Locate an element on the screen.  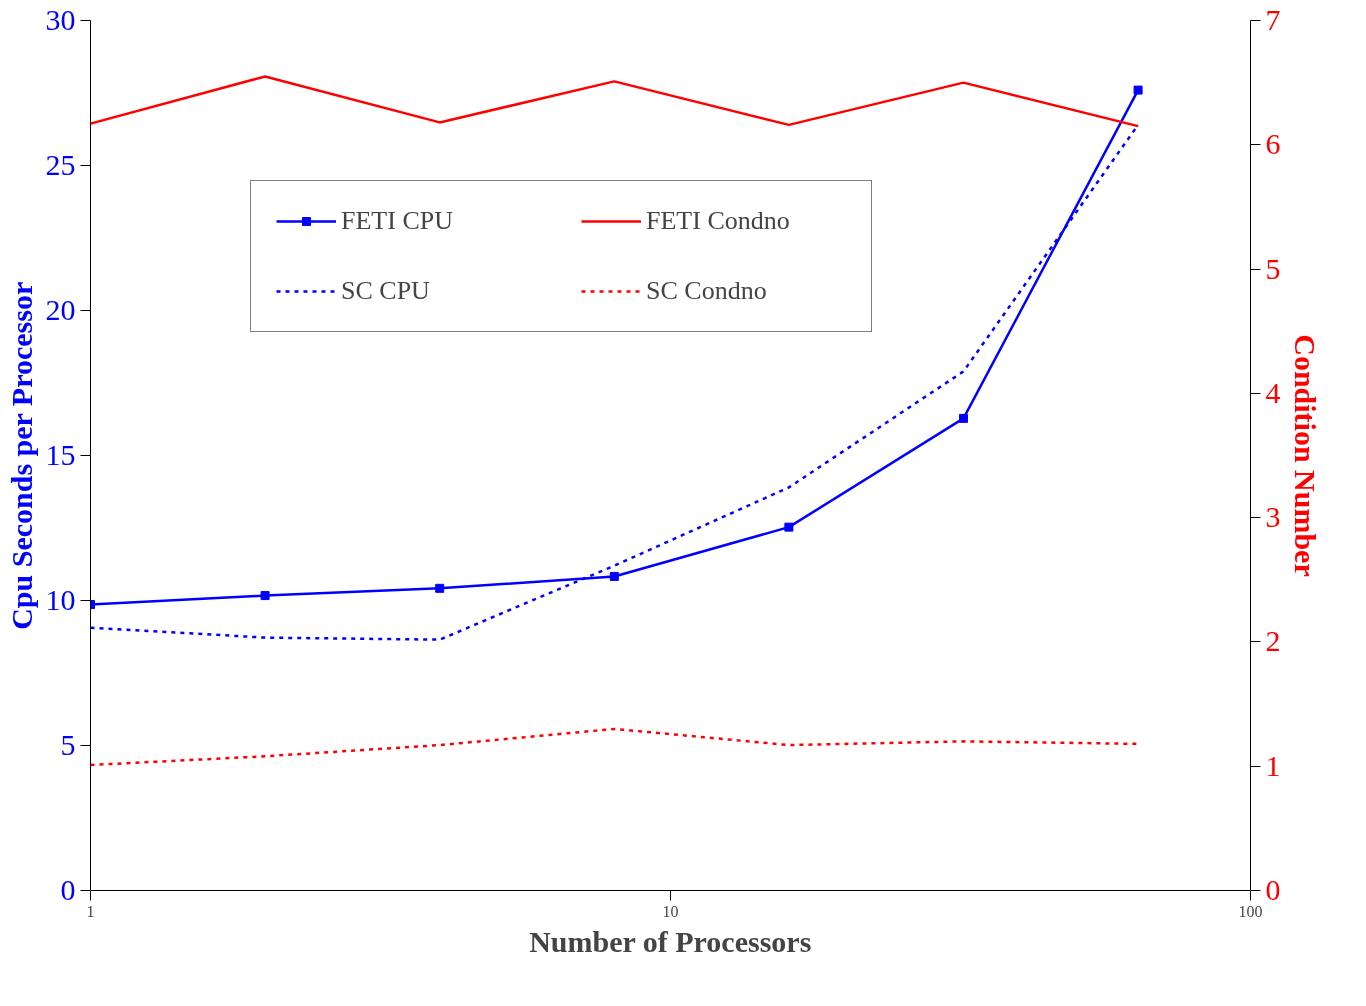
x-tick-label: 100 is located at coordinates (1250, 911).